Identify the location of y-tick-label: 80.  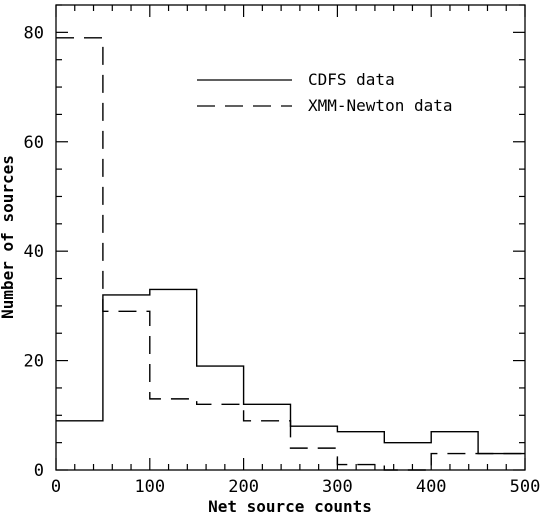
(34, 33).